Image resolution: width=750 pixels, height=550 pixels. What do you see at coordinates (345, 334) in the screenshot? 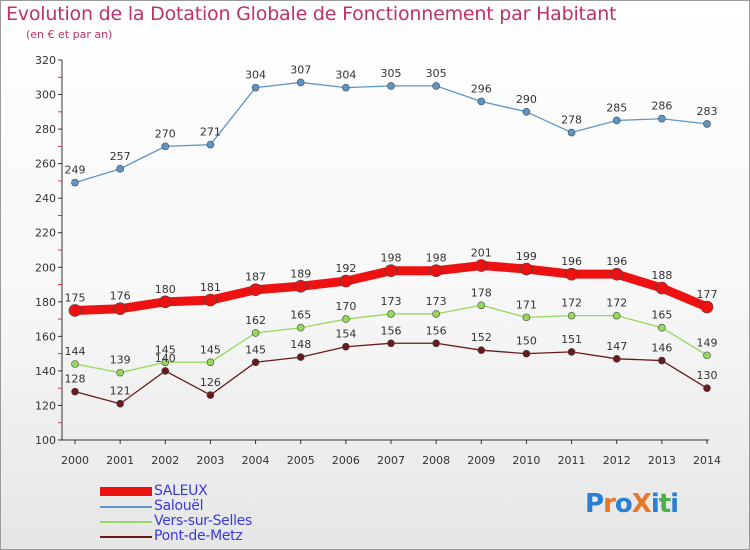
I see `data-label-pont-de-metz: 154` at bounding box center [345, 334].